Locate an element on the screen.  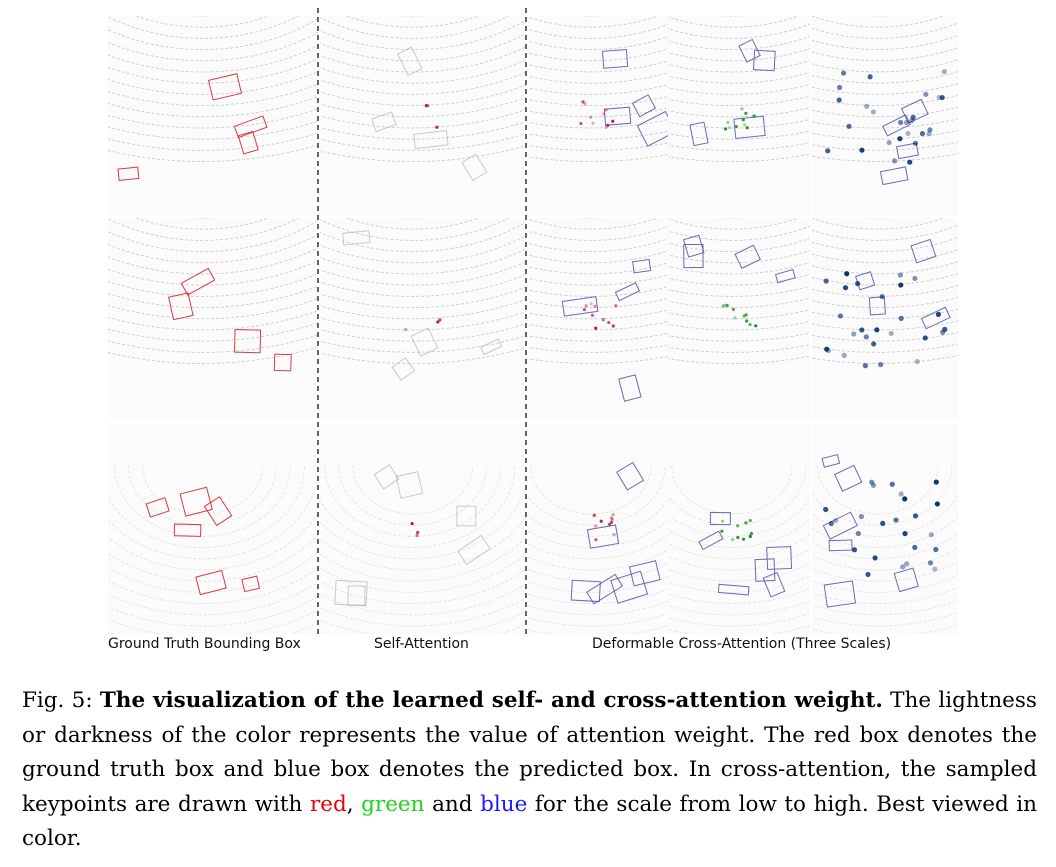
panel-self-row3 is located at coordinates (423, 529).